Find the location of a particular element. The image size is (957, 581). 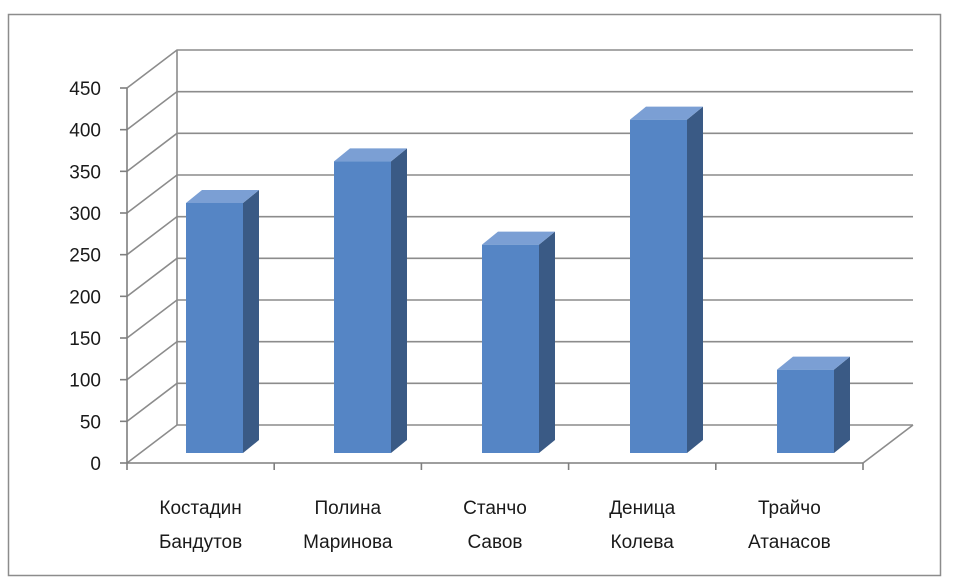

y-tick-label: 450 is located at coordinates (85, 89).